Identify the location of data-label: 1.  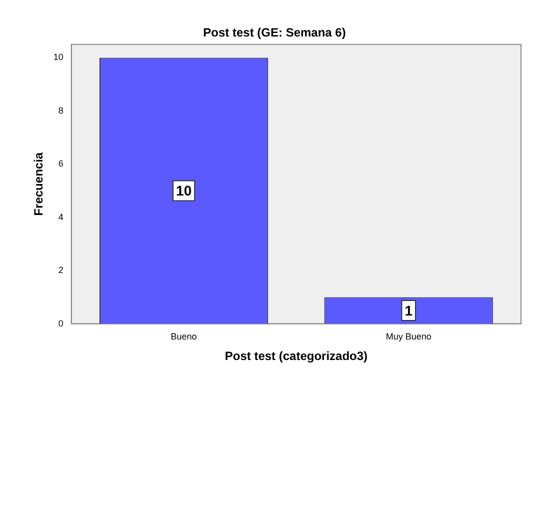
(408, 310).